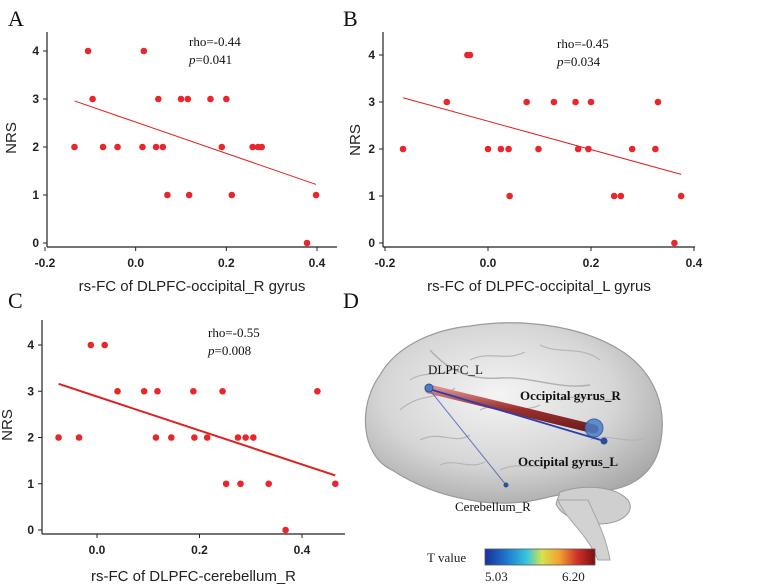 Image resolution: width=758 pixels, height=588 pixels. I want to click on p-value-annotation: p=0.034, so click(578, 61).